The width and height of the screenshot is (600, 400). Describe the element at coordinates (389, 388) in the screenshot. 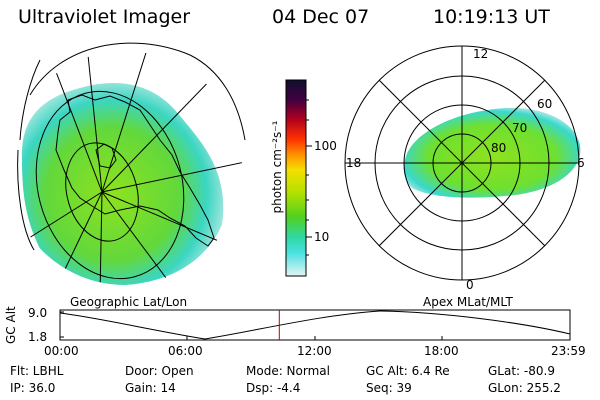

I see `status-seq: Seq: 39` at that location.